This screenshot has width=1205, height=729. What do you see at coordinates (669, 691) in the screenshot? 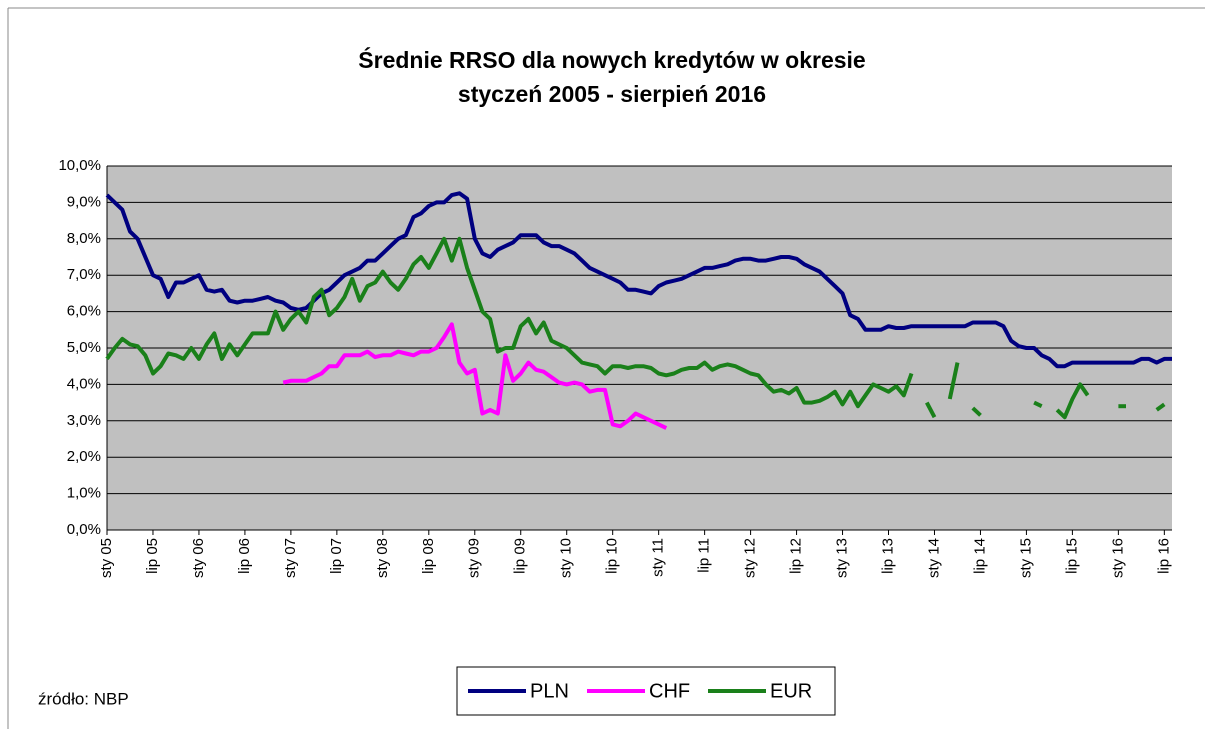
I see `legend-label: CHF` at bounding box center [669, 691].